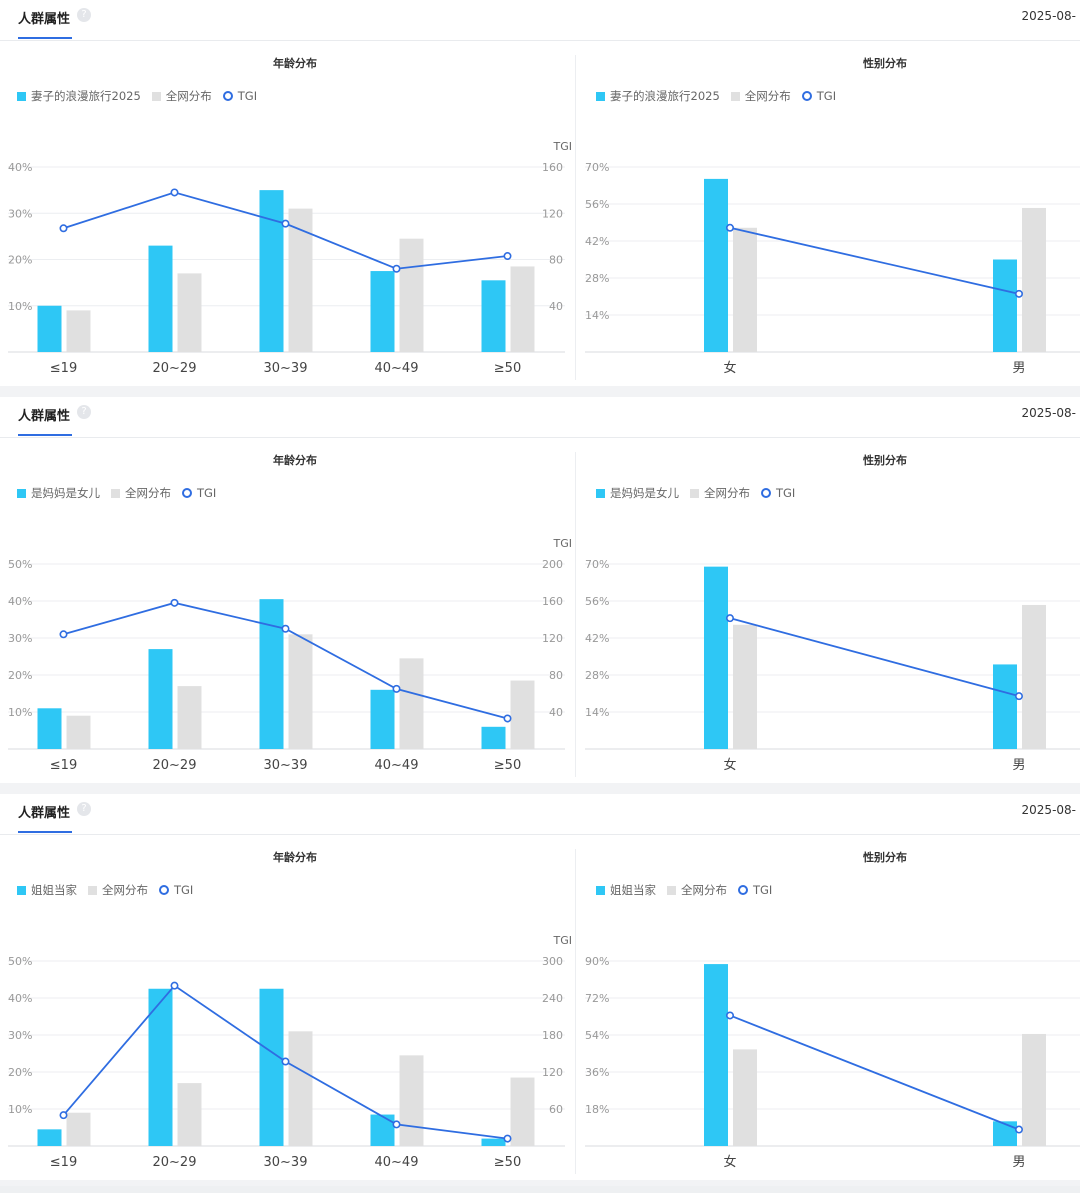 This screenshot has width=1080, height=1193. What do you see at coordinates (885, 460) in the screenshot?
I see `gender-chart-title: 性别分布` at bounding box center [885, 460].